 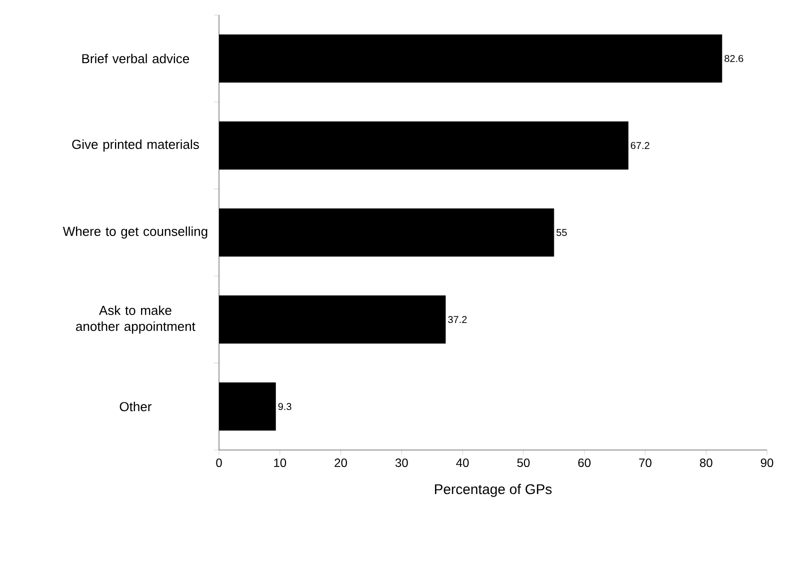 What do you see at coordinates (457, 320) in the screenshot?
I see `data-label: 37.2` at bounding box center [457, 320].